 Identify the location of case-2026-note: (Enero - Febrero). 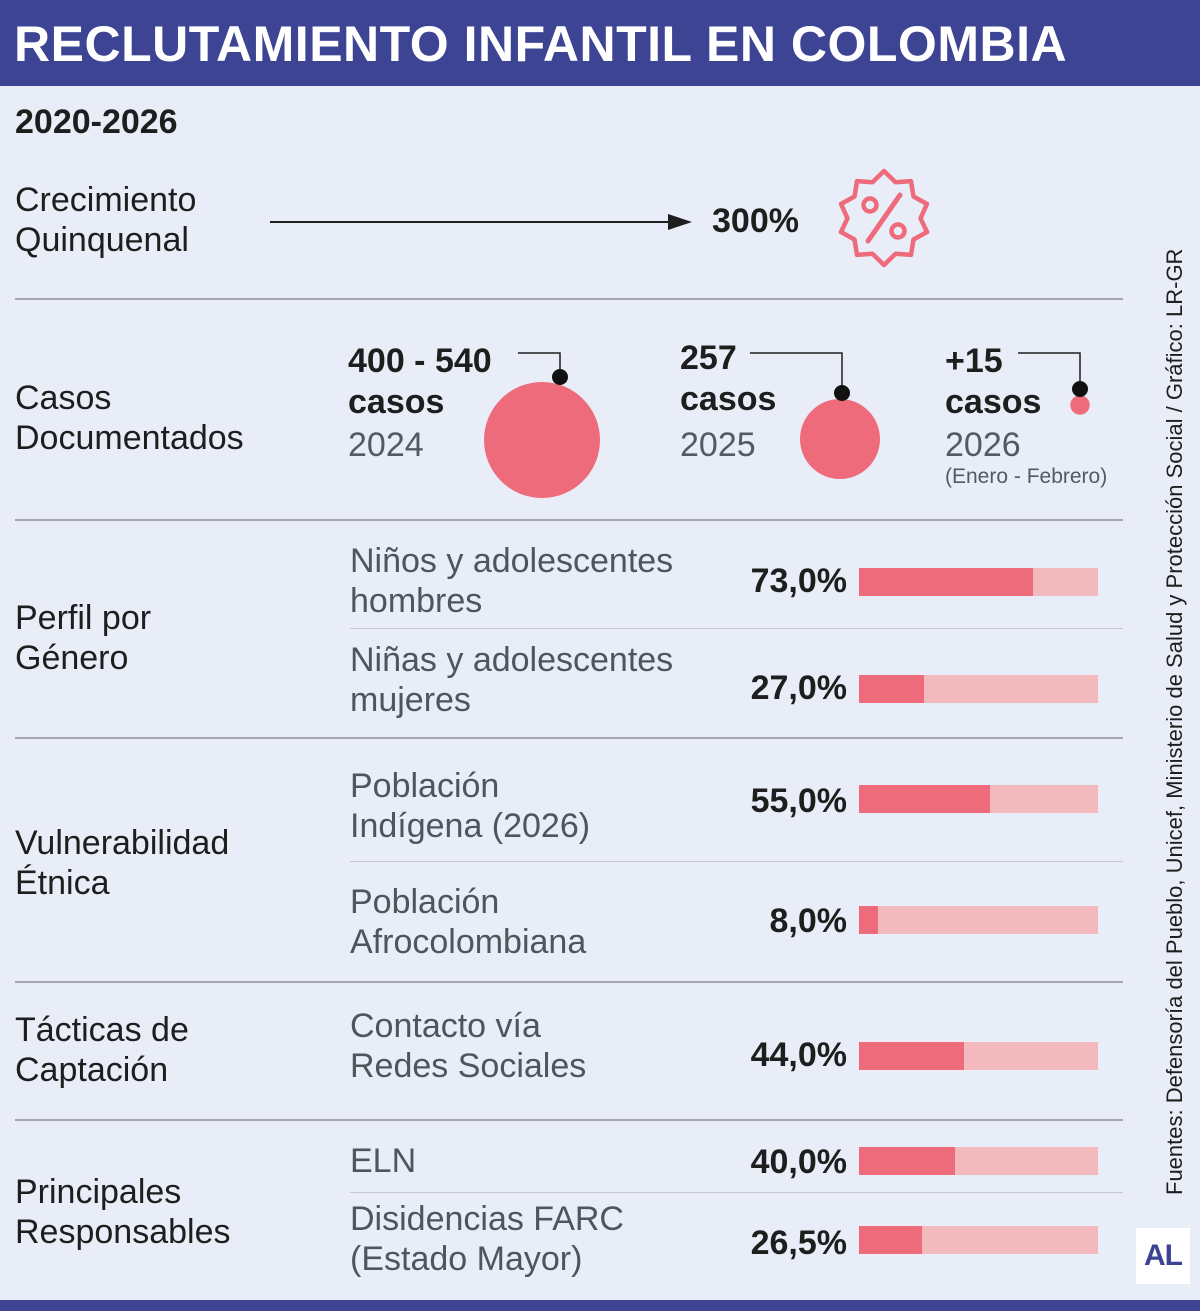
(1026, 476).